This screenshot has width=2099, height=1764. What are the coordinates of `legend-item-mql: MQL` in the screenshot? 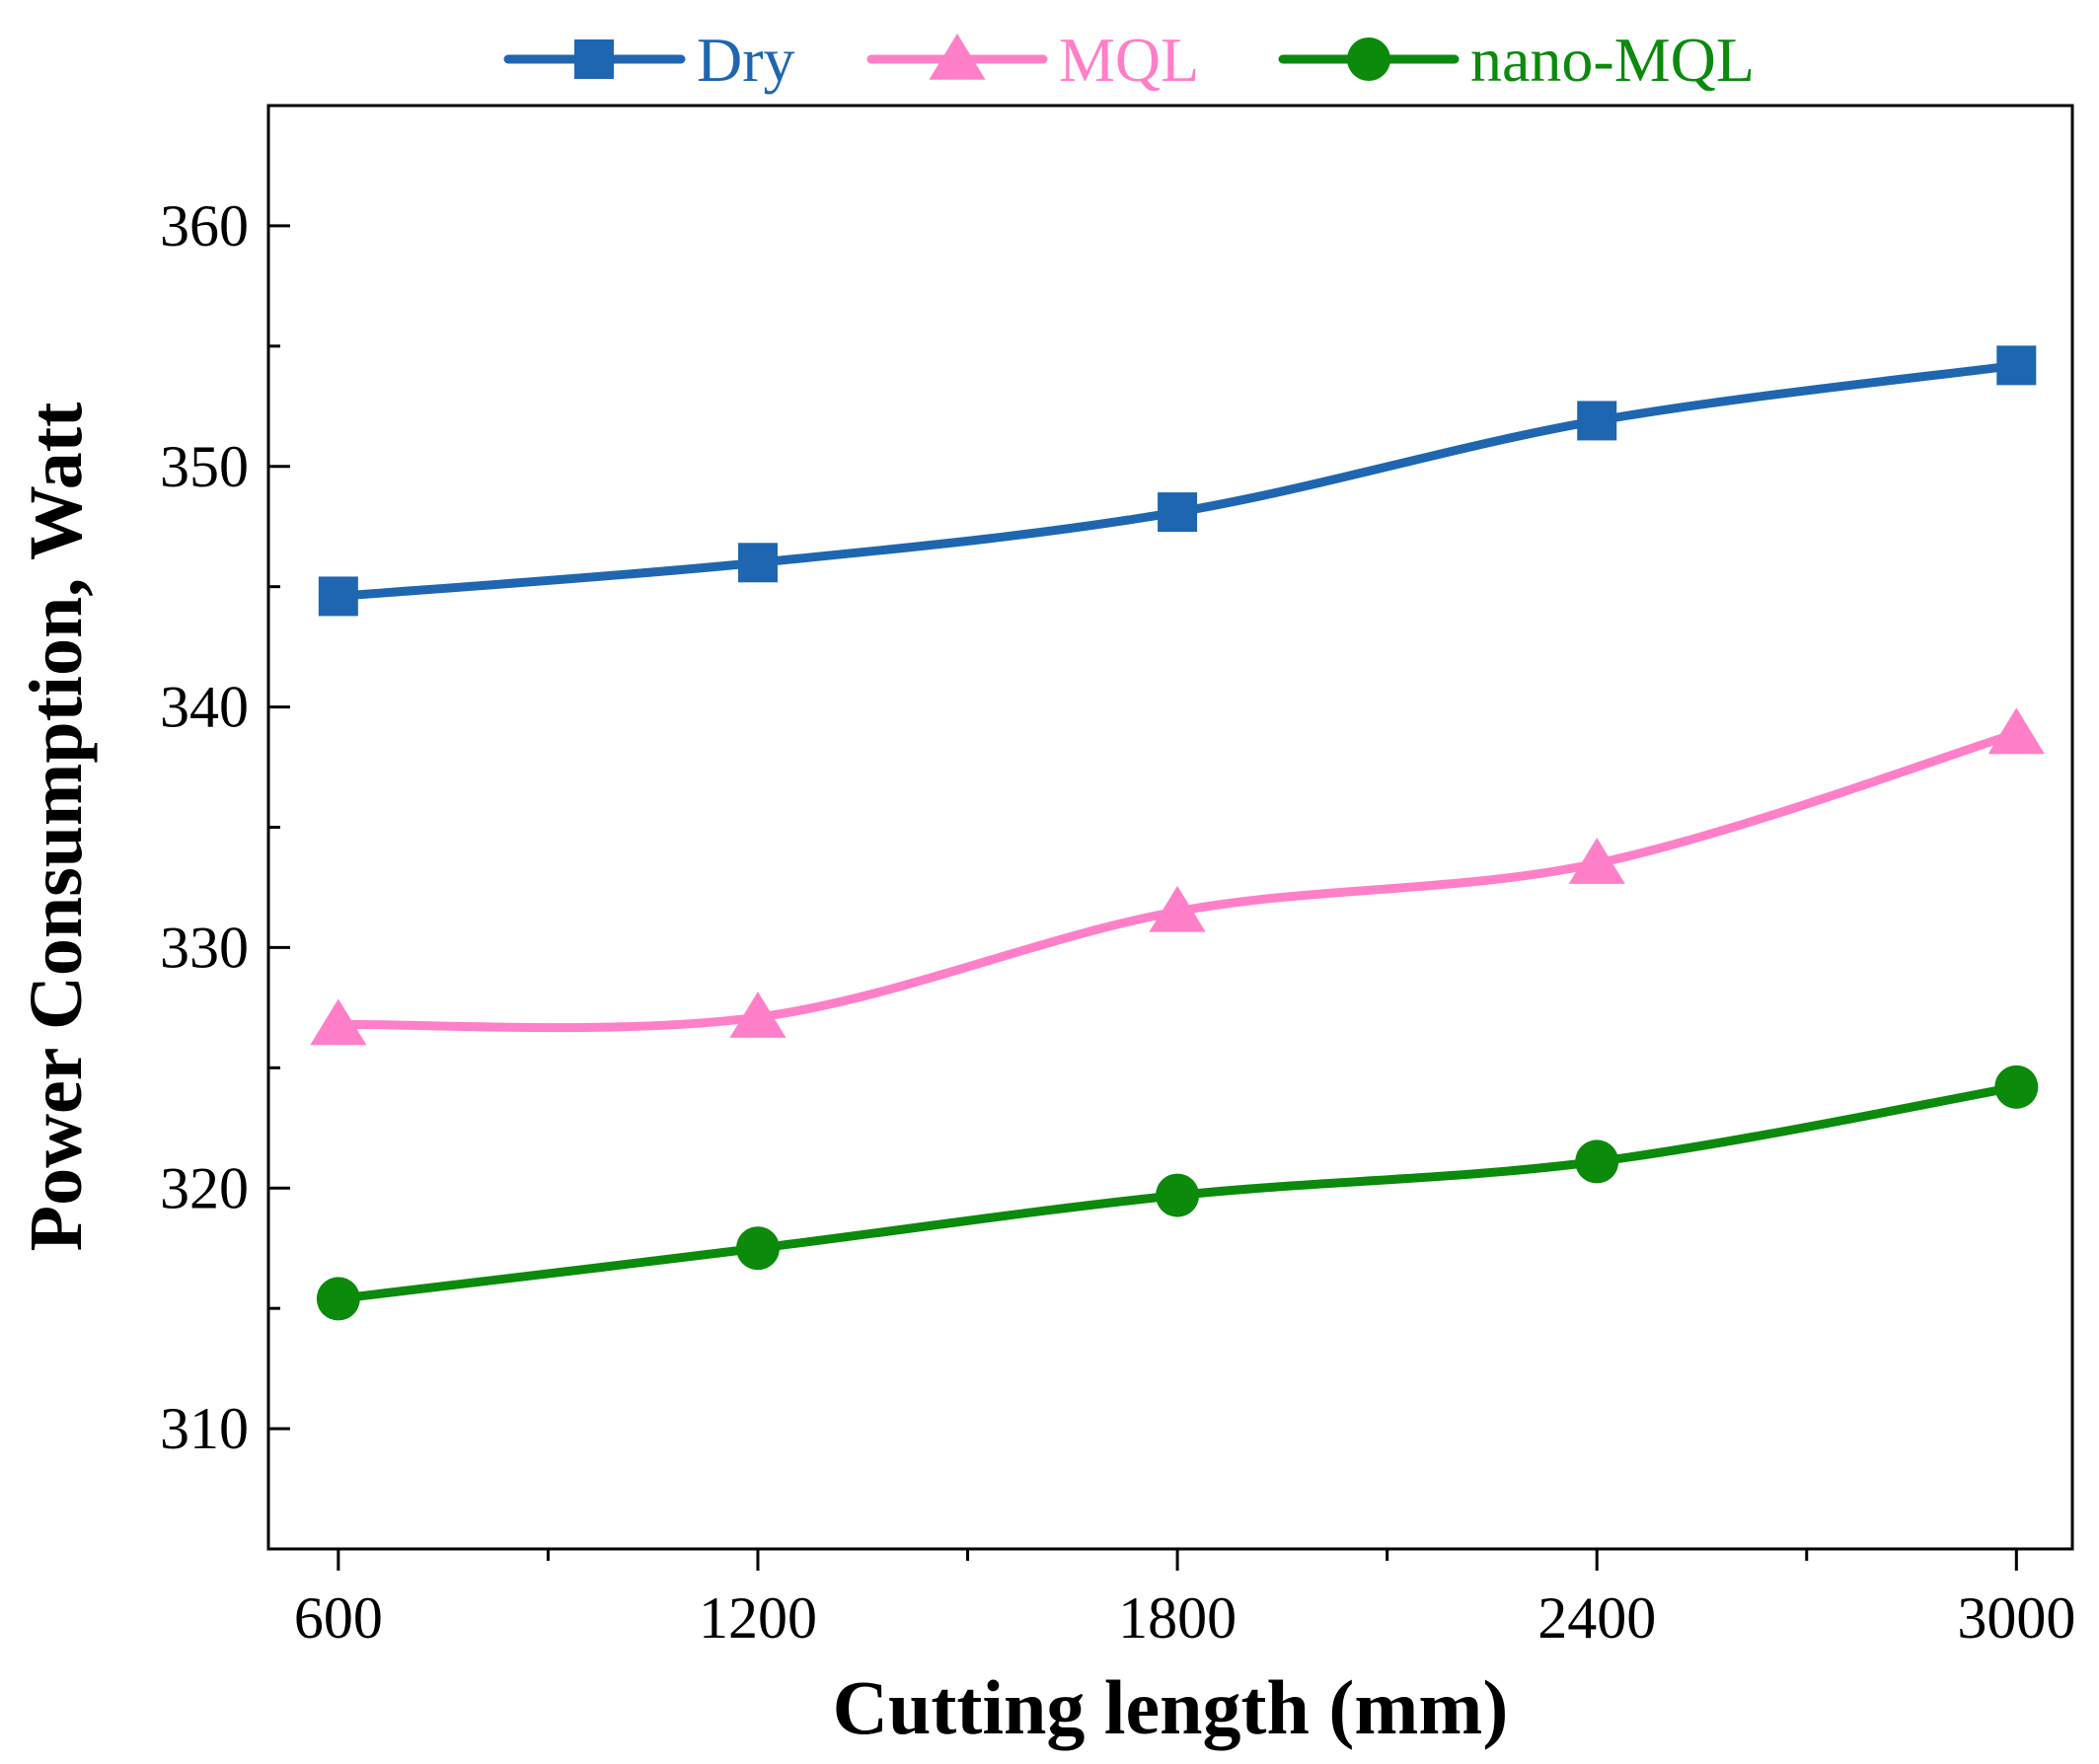 It's located at (1032, 60).